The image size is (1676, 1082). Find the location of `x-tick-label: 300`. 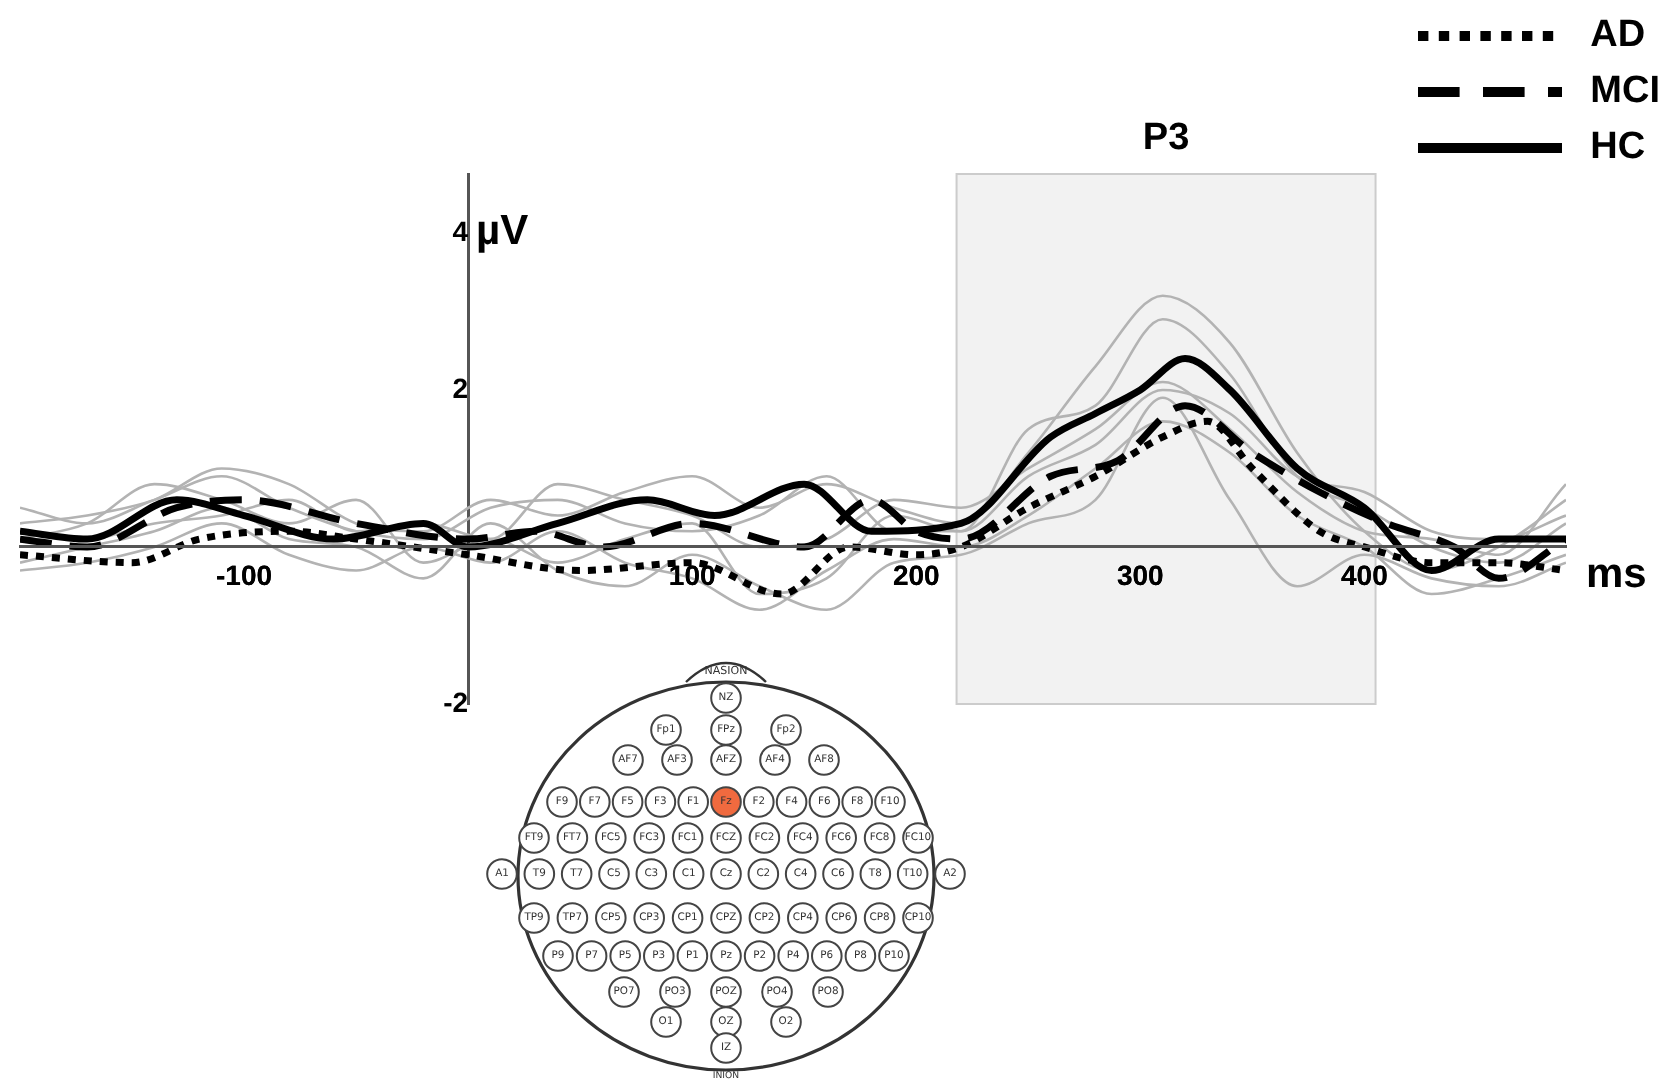

x-tick-label: 300 is located at coordinates (1140, 575).